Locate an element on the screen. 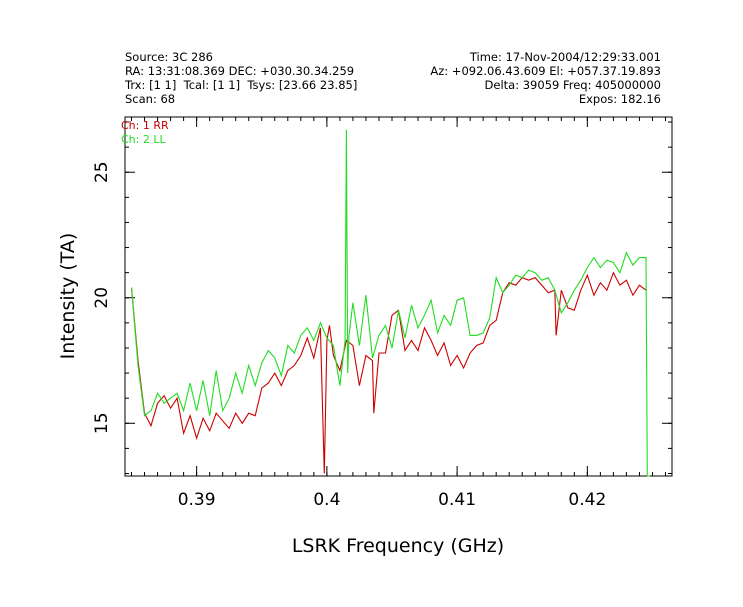 Image resolution: width=743 pixels, height=607 pixels. x-tick-label: 0.39 is located at coordinates (197, 500).